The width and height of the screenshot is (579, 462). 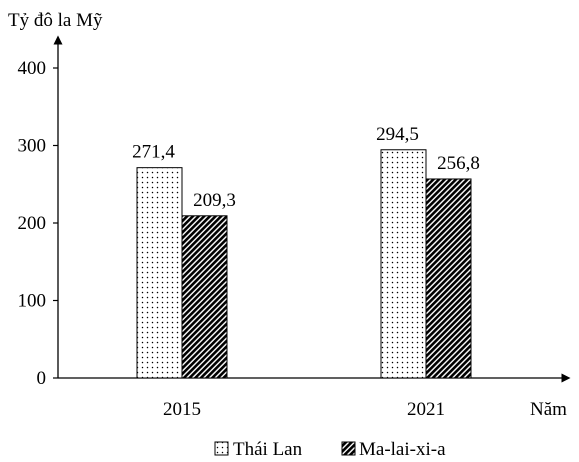 I want to click on bar-thai-lan-2015, so click(x=159, y=273).